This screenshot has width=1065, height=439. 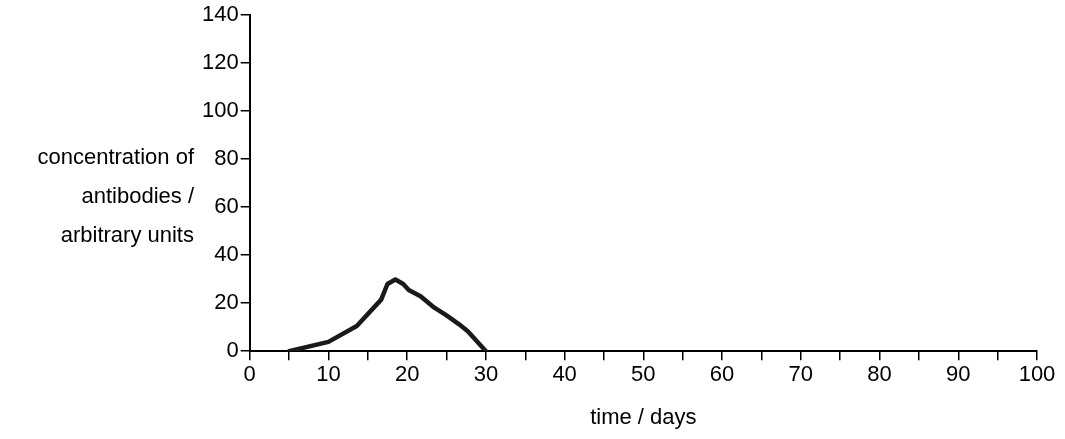 I want to click on y-tick-label: 40, so click(x=226, y=254).